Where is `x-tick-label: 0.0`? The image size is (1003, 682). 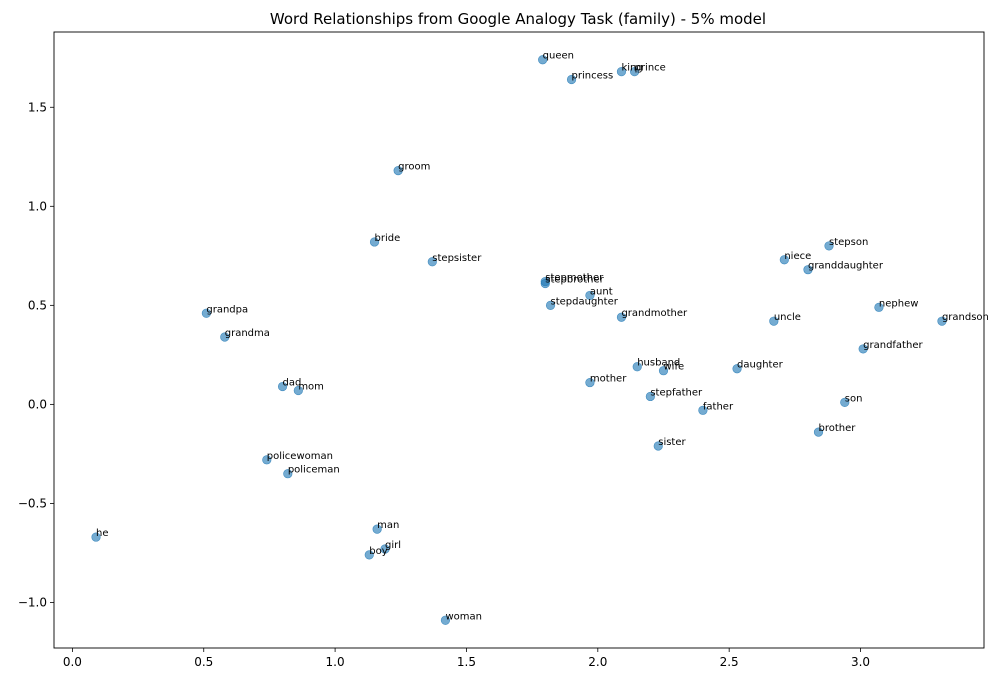
x-tick-label: 0.0 is located at coordinates (72, 662).